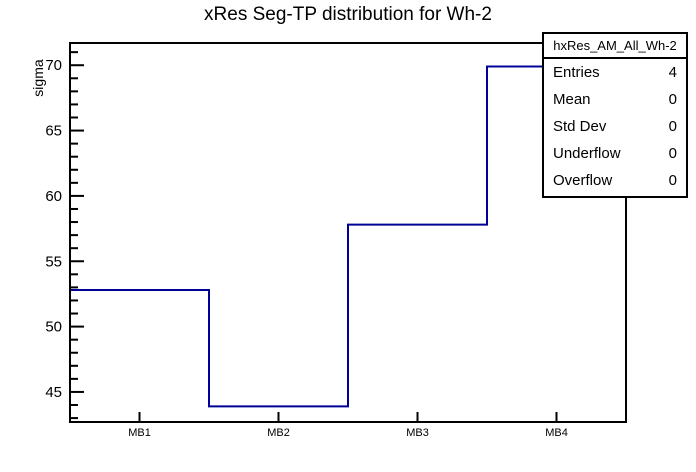 Image resolution: width=696 pixels, height=472 pixels. Describe the element at coordinates (53, 327) in the screenshot. I see `y-tick-label: 50` at that location.